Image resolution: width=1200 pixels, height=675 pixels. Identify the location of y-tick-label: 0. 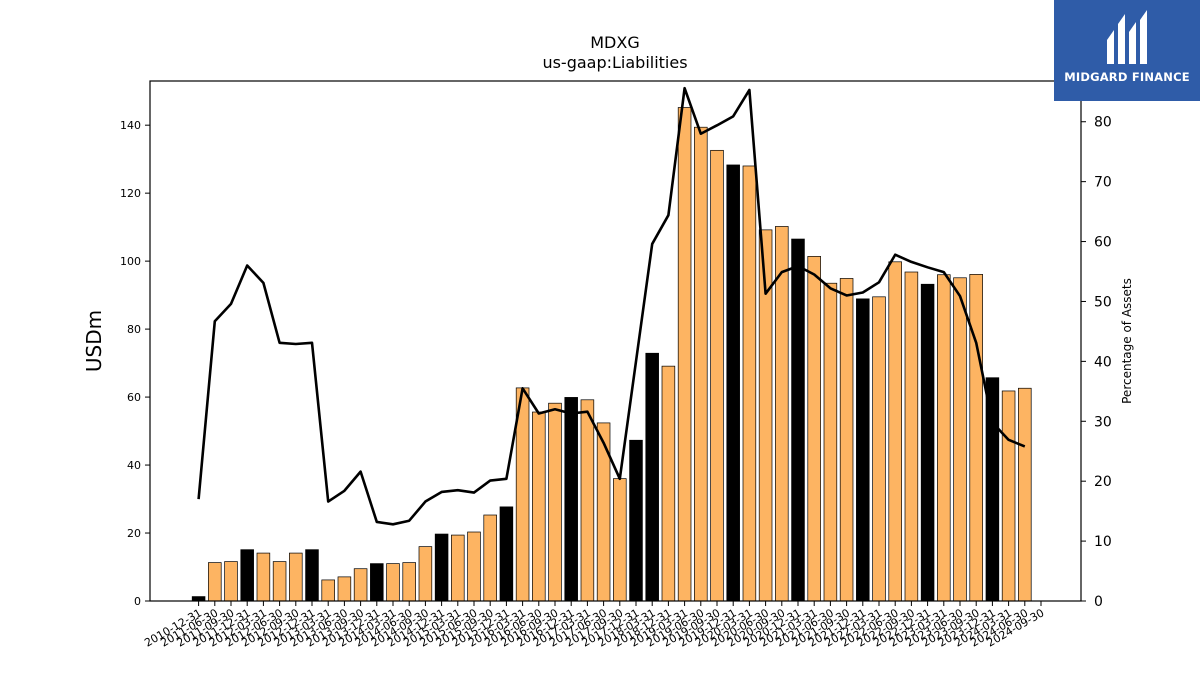
(137, 601).